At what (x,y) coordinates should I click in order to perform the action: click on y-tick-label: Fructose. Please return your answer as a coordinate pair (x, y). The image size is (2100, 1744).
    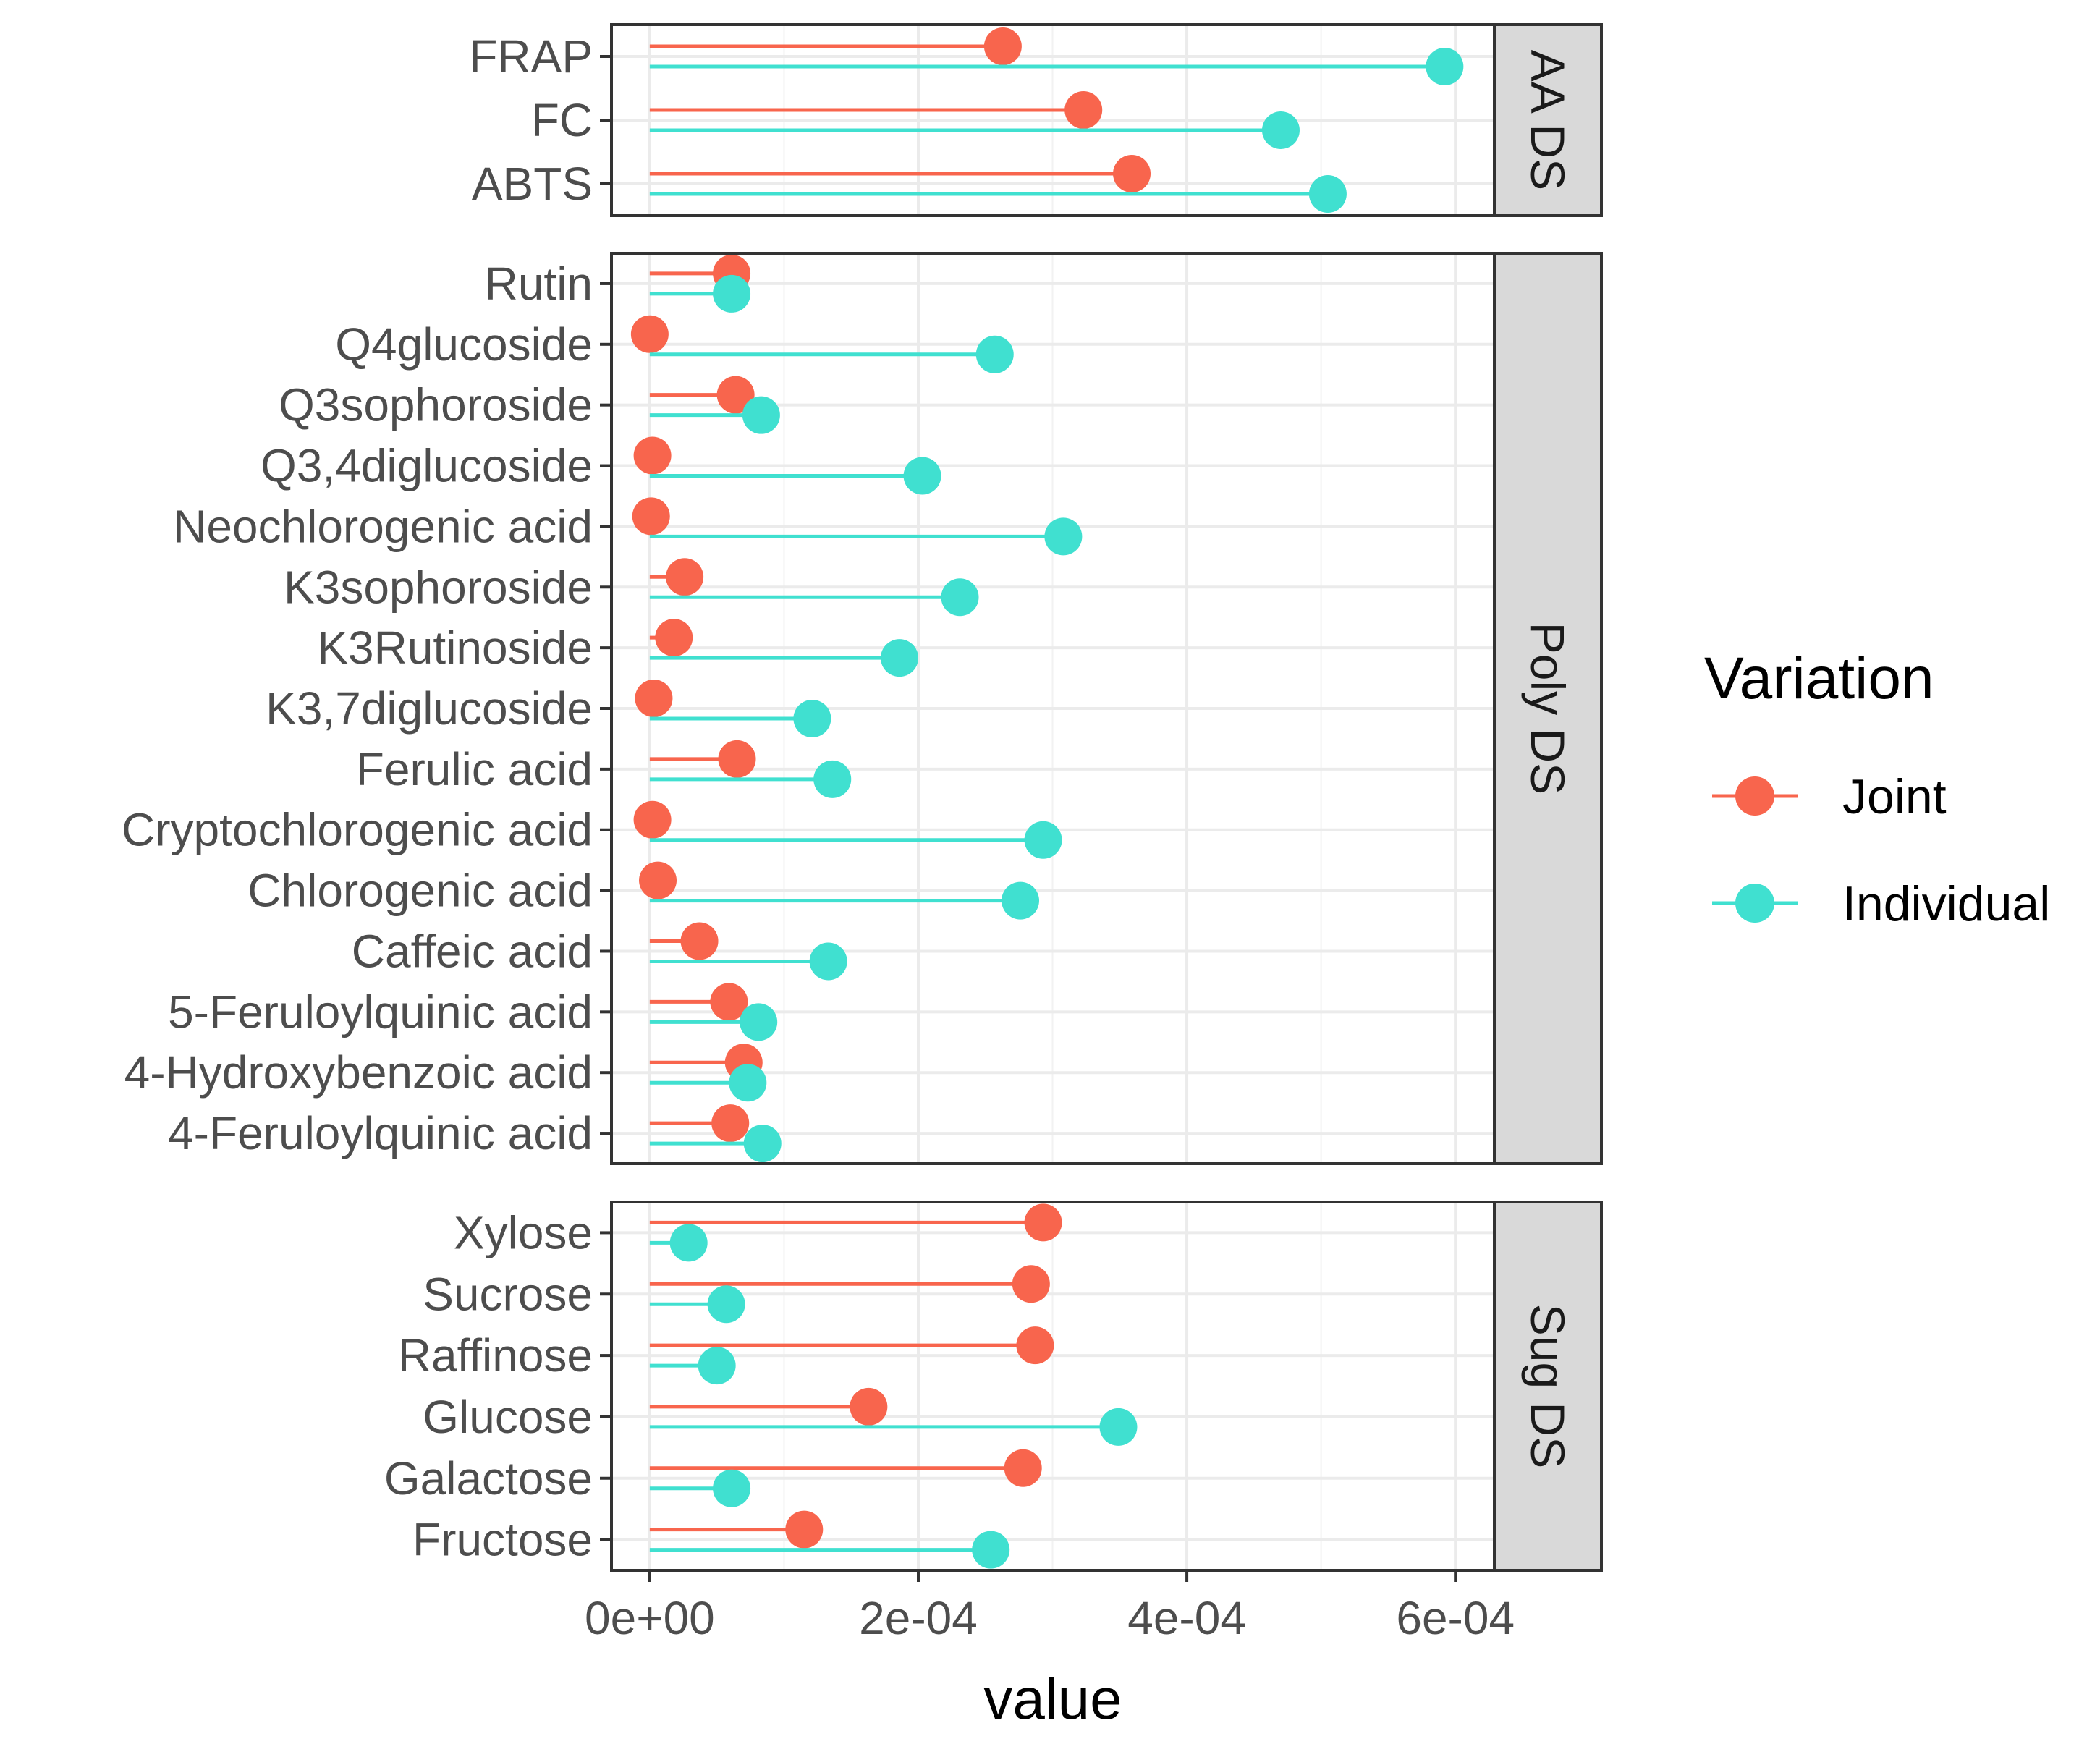
    Looking at the image, I should click on (502, 1540).